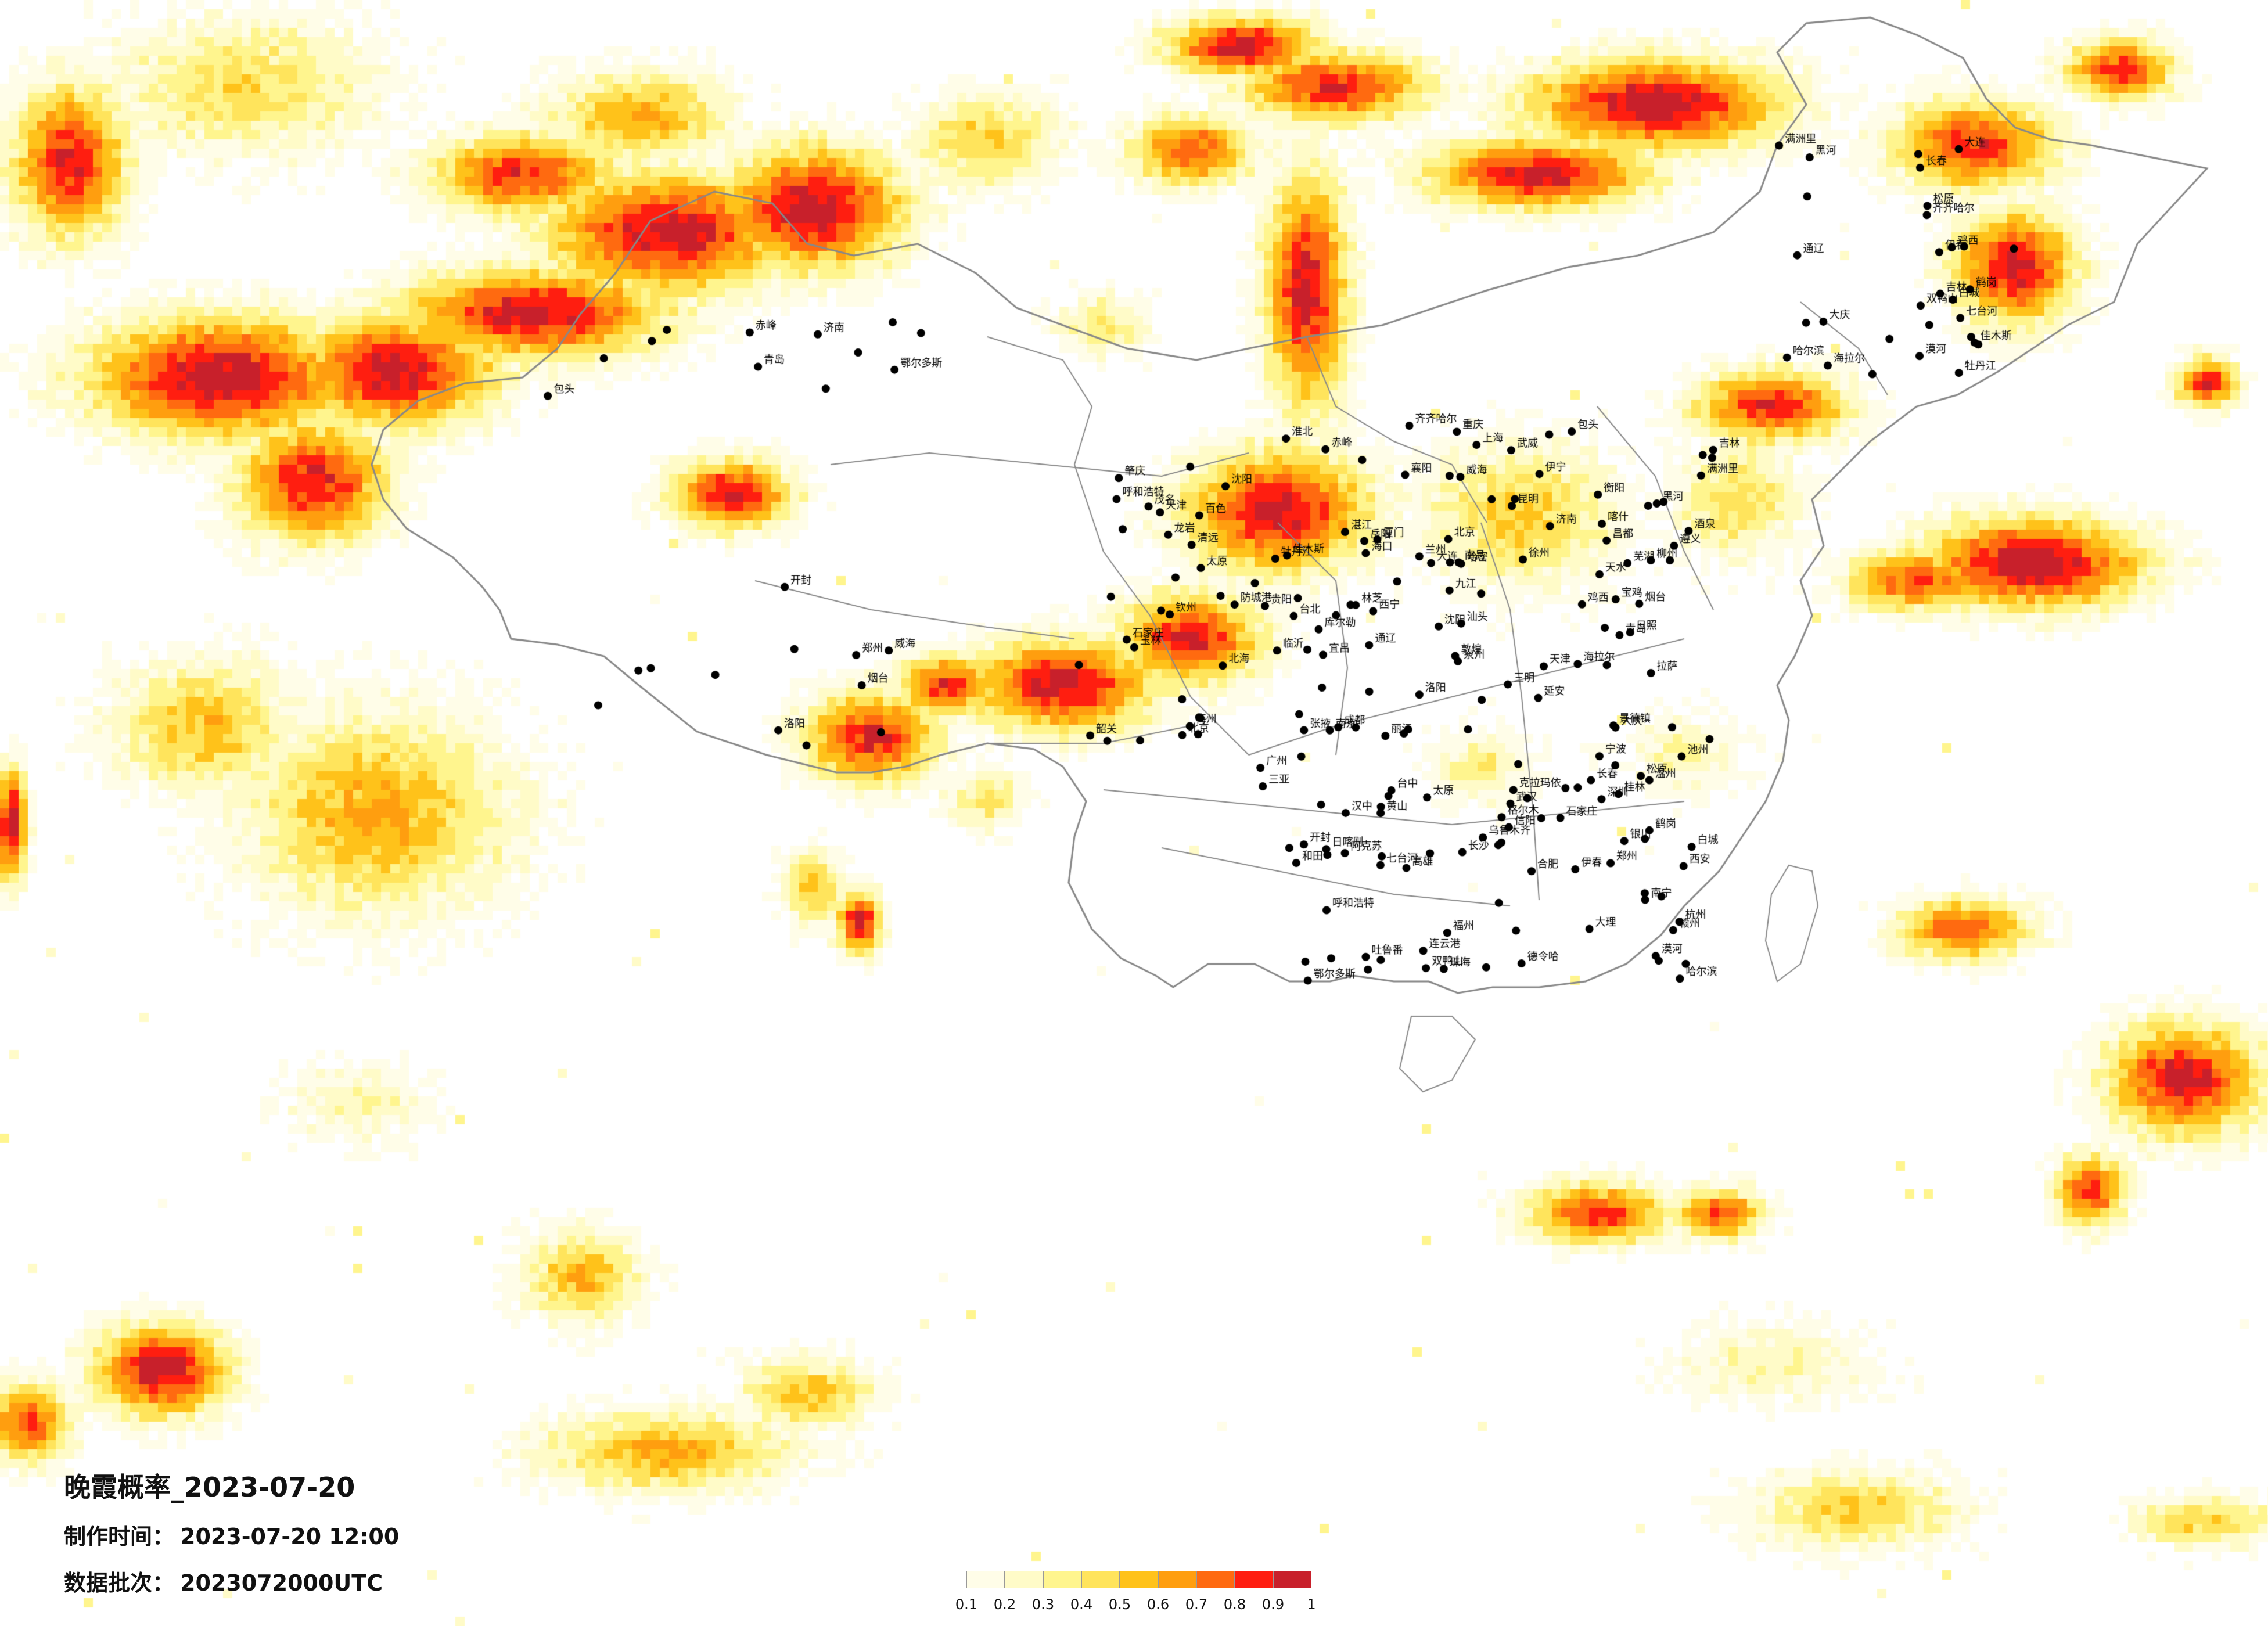 This screenshot has width=2268, height=1626. Describe the element at coordinates (1119, 1604) in the screenshot. I see `legend-tick: 0.5` at that location.